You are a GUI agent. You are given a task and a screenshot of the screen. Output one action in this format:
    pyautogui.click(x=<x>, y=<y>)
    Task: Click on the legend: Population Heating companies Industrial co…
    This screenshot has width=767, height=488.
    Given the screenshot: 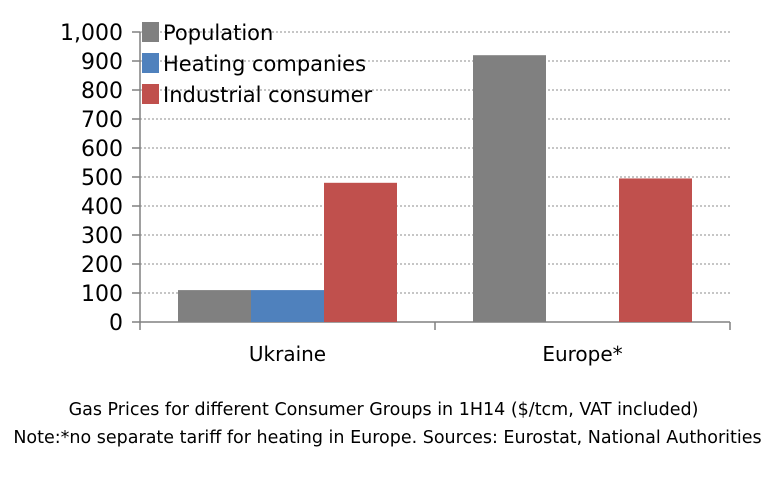 What is the action you would take?
    pyautogui.click(x=257, y=64)
    